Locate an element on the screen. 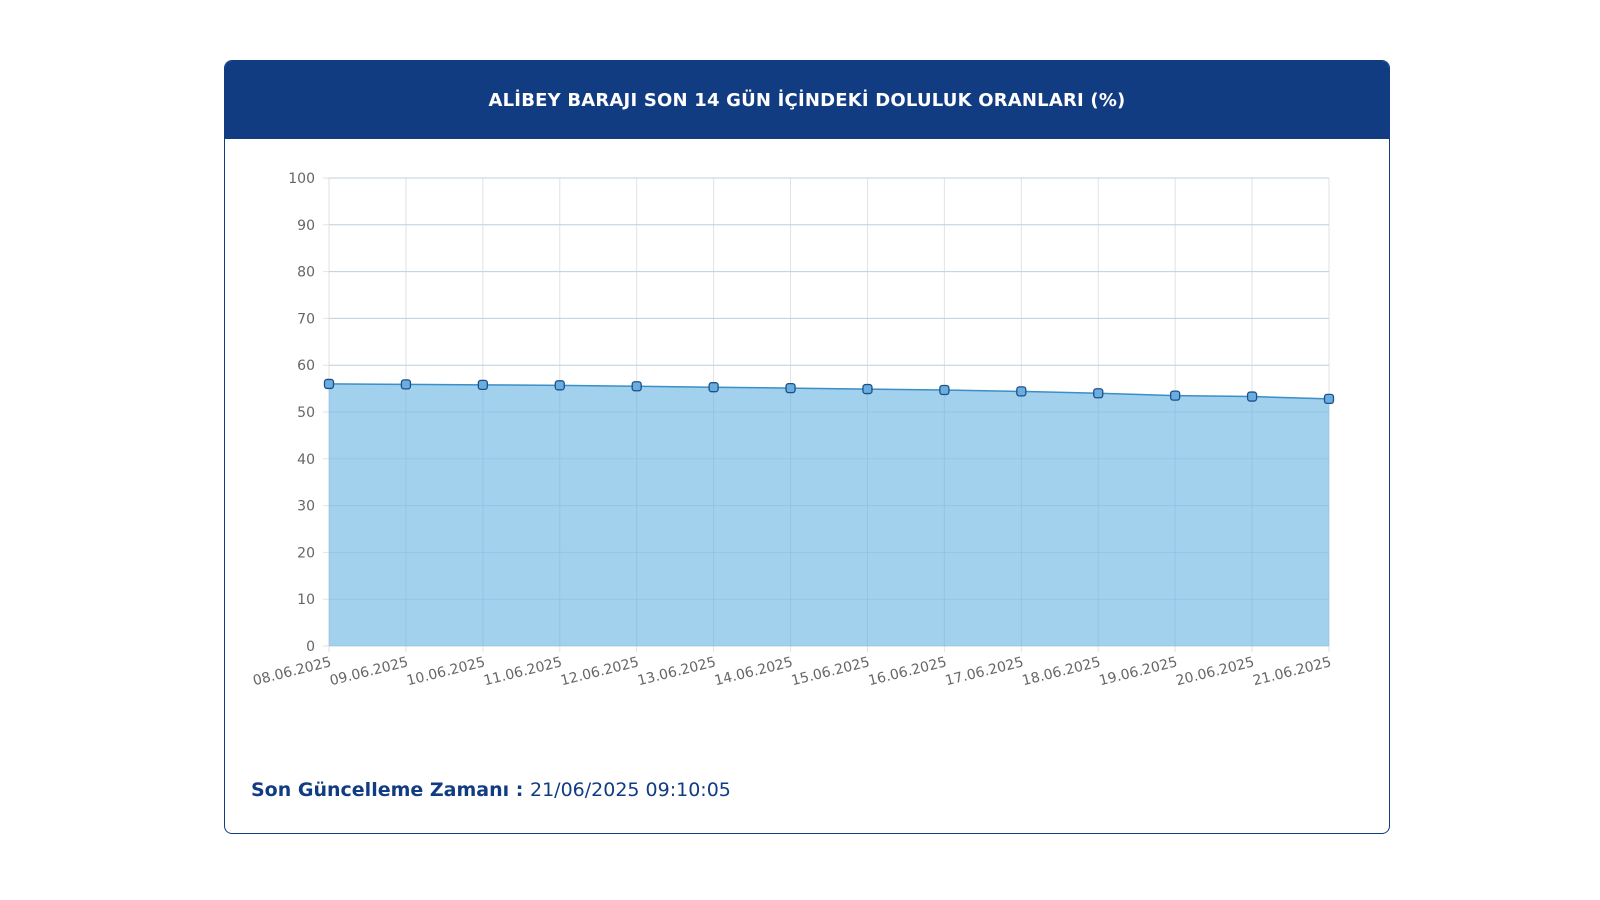 The height and width of the screenshot is (900, 1600). x-tick-label: 19.06.2025 is located at coordinates (1138, 671).